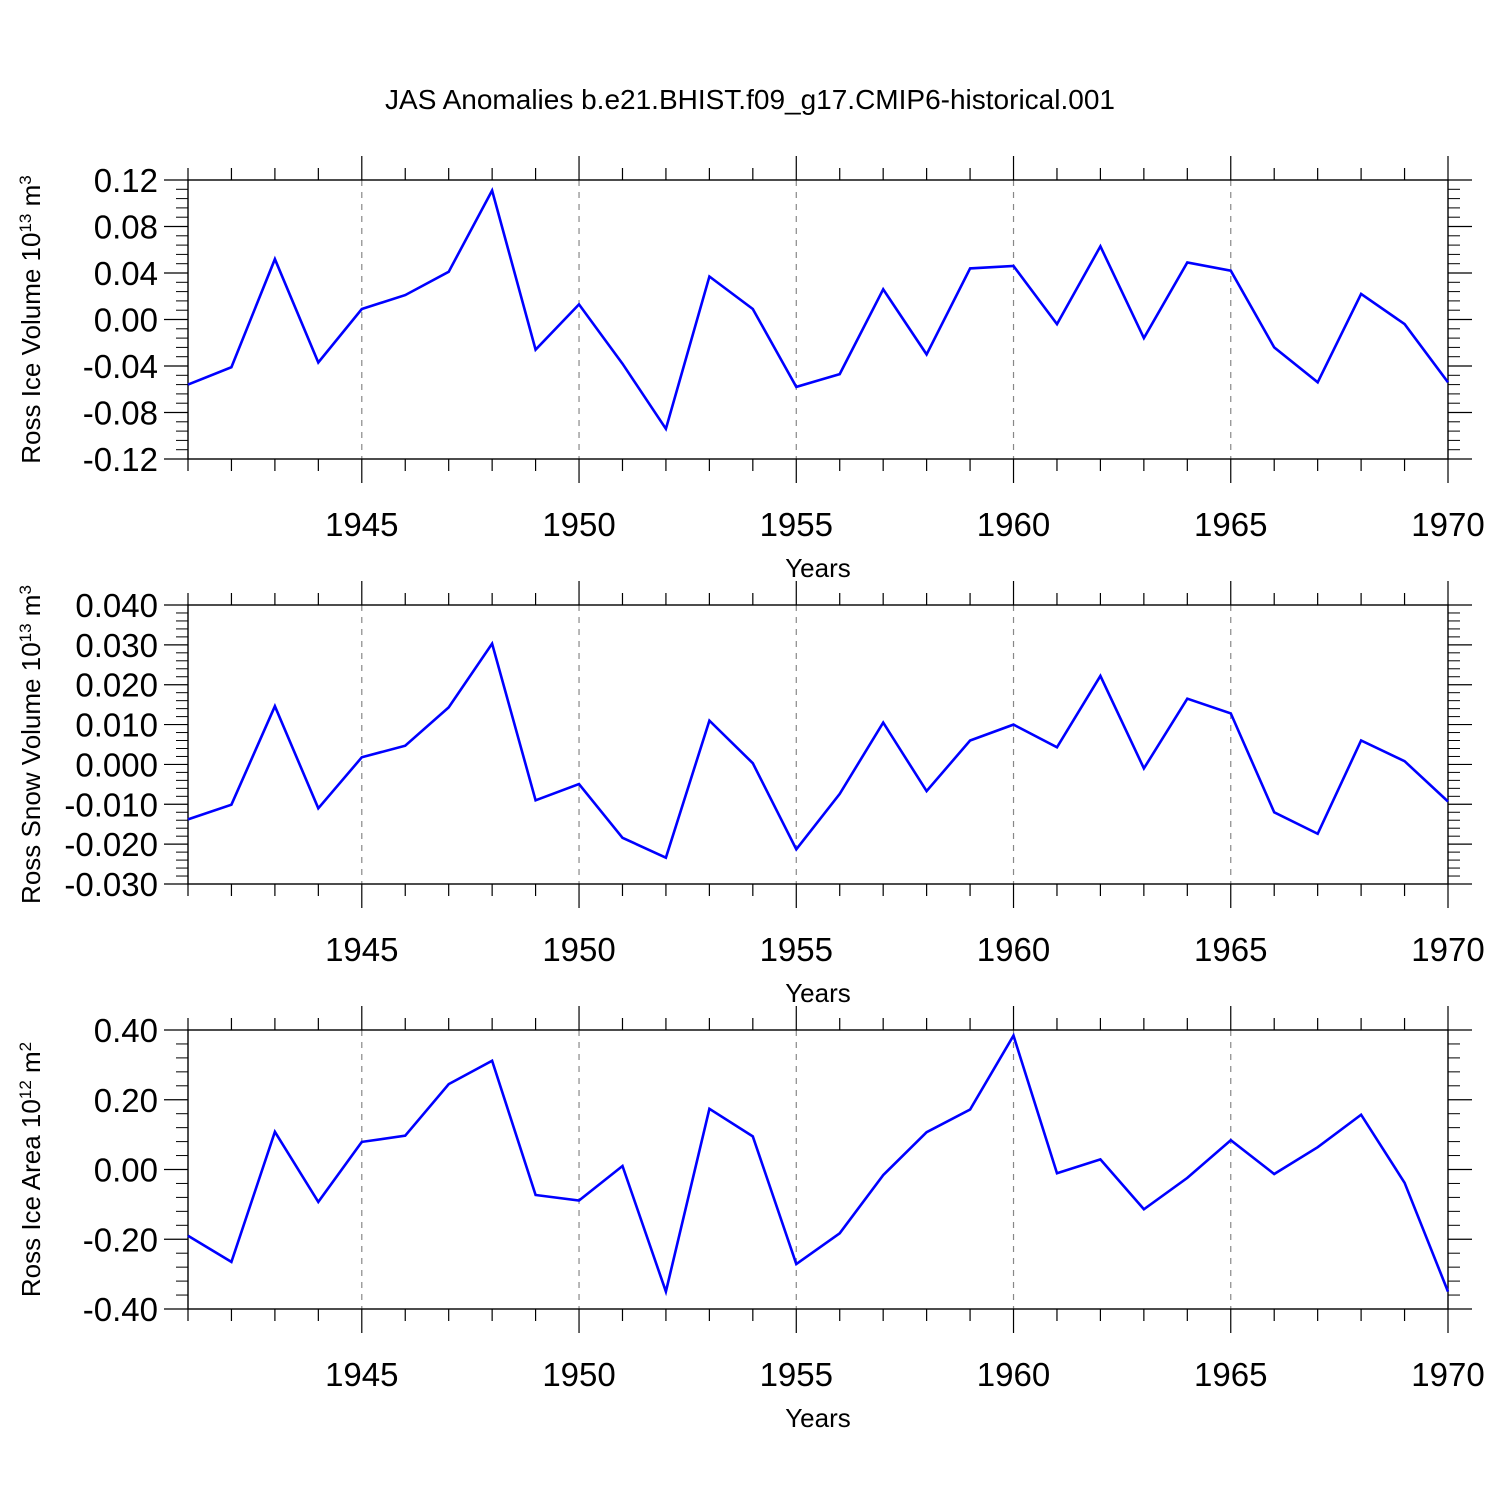 This screenshot has width=1500, height=1500. I want to click on y-tick-label: -0.08, so click(120, 413).